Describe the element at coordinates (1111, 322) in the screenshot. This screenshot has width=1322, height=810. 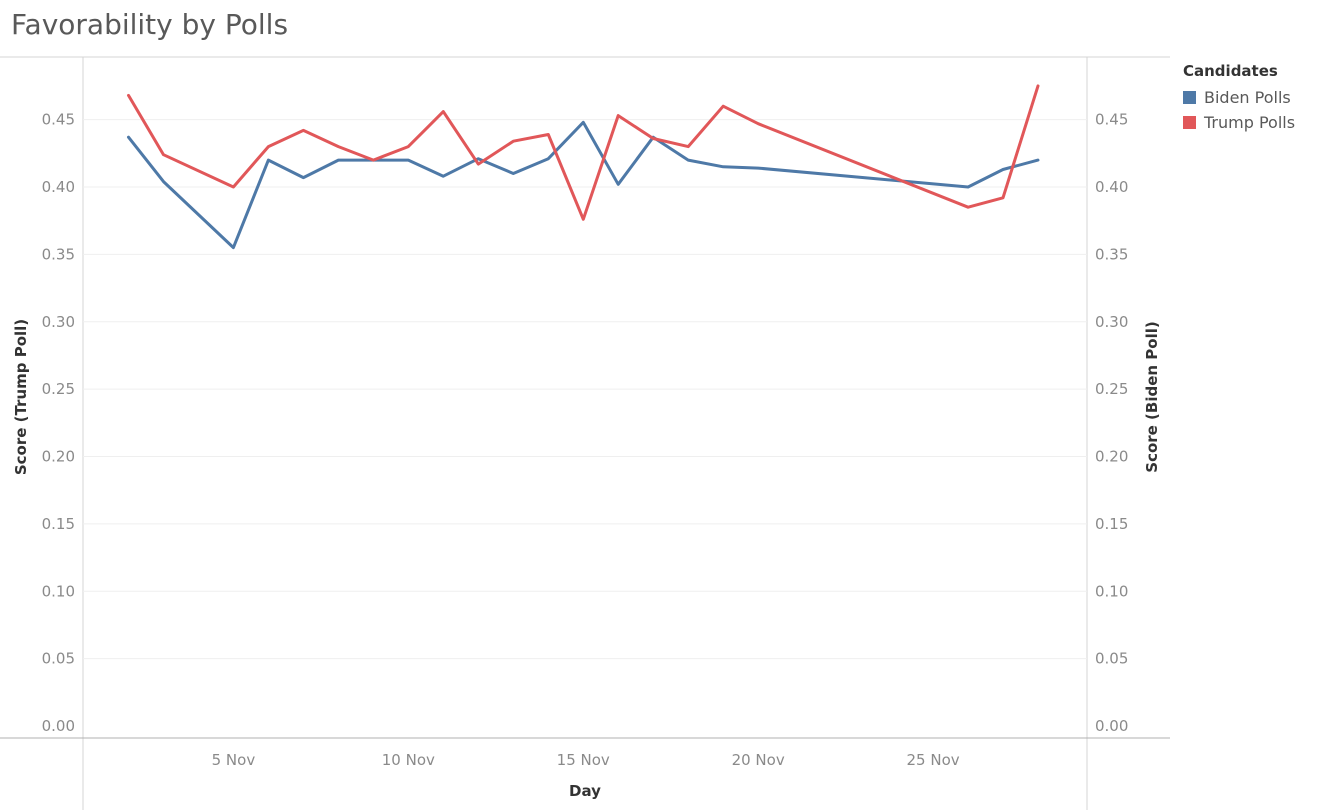
I see `right-tick-label: 0.30` at that location.